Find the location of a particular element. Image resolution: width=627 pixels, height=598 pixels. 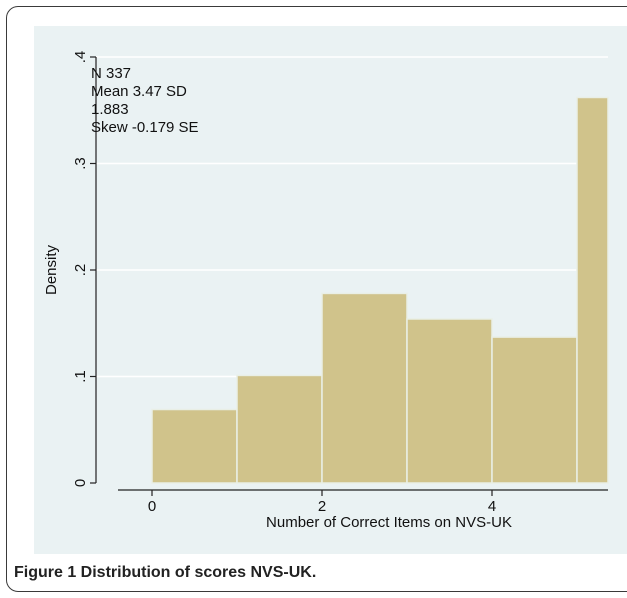

x-tick-label-0: 0 is located at coordinates (152, 506).